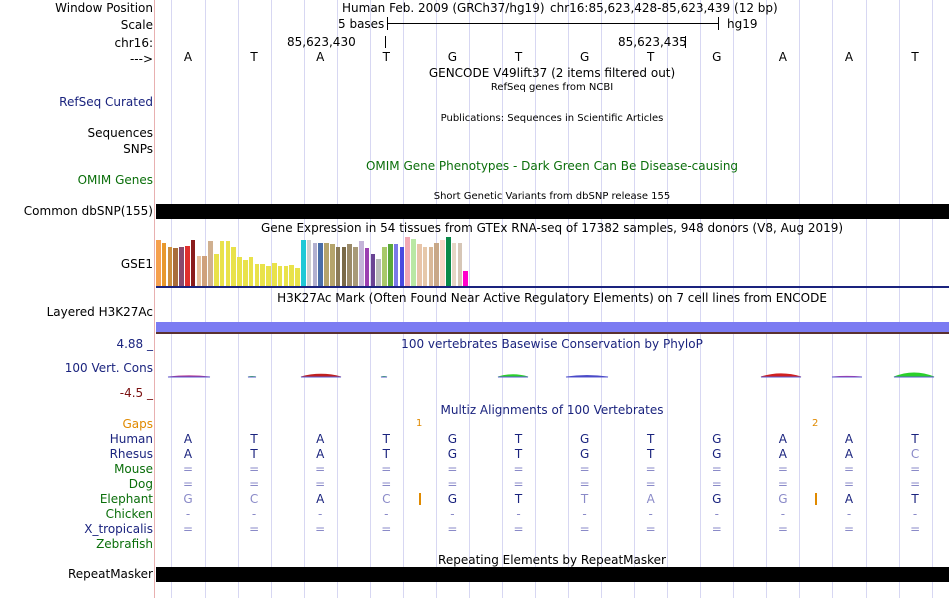 The width and height of the screenshot is (950, 598). What do you see at coordinates (552, 261) in the screenshot?
I see `gtex-bar-chart` at bounding box center [552, 261].